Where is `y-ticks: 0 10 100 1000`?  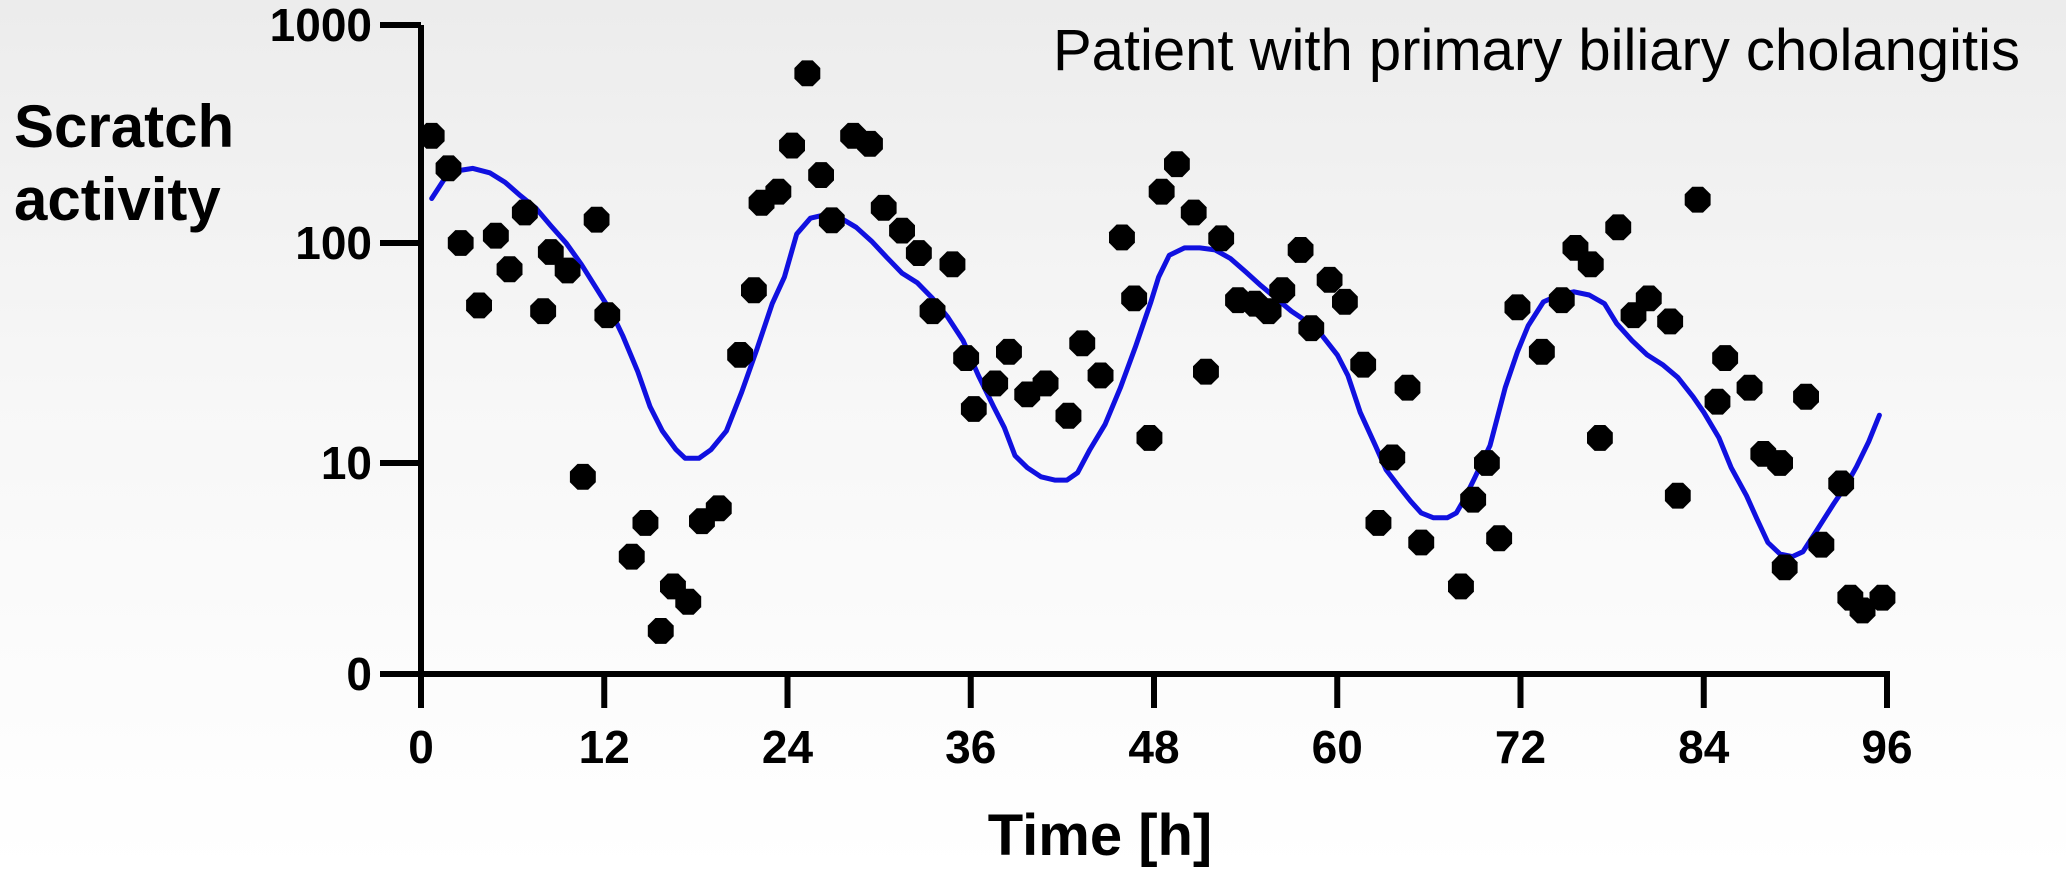 y-ticks: 0 10 100 1000 is located at coordinates (345, 350).